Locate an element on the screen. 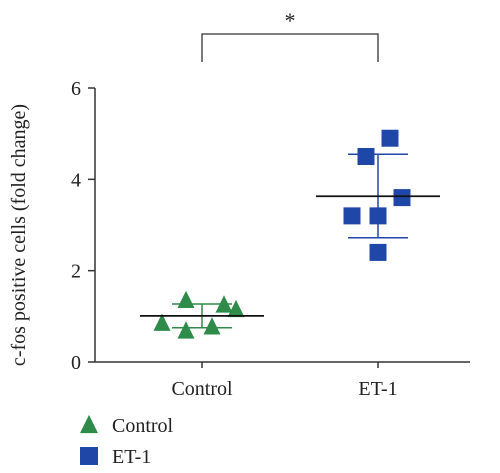 Image resolution: width=500 pixels, height=473 pixels. y-axis-label: c-fos positive cells (fold change) is located at coordinates (19, 235).